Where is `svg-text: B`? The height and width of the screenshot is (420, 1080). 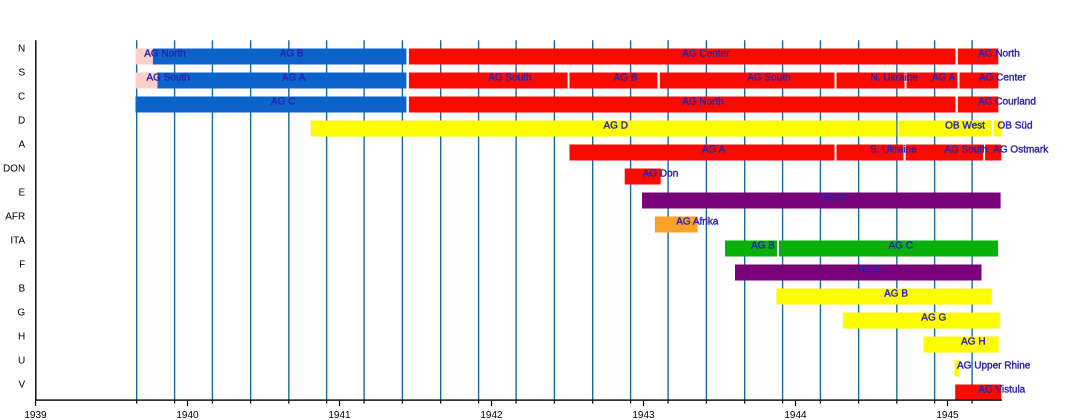 svg-text: B is located at coordinates (22, 289).